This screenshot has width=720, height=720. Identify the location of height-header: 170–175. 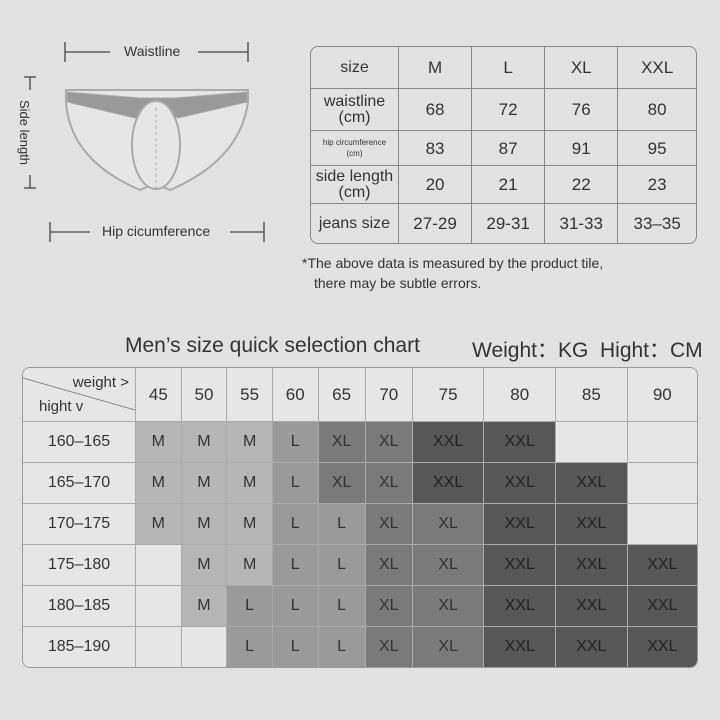
(79, 524).